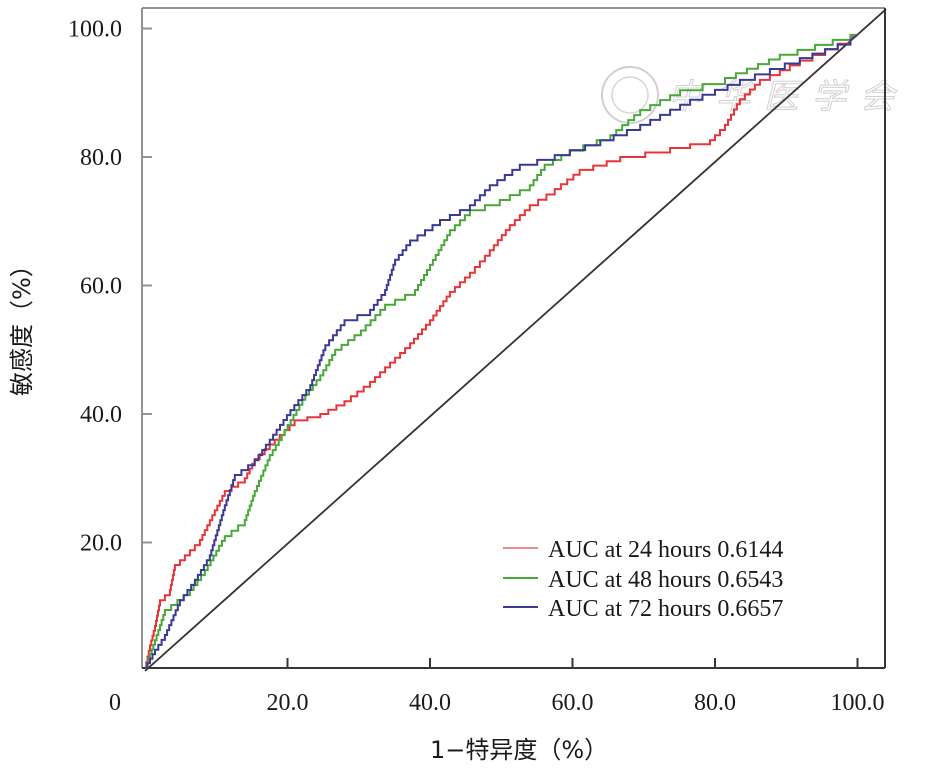 This screenshot has height=772, width=945. Describe the element at coordinates (715, 703) in the screenshot. I see `x-tick-label: 80.0` at that location.